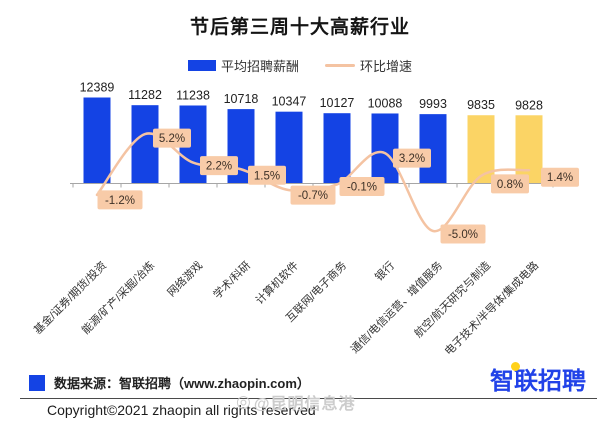 Image resolution: width=600 pixels, height=422 pixels. I want to click on bar-value-label: 10347, so click(289, 102).